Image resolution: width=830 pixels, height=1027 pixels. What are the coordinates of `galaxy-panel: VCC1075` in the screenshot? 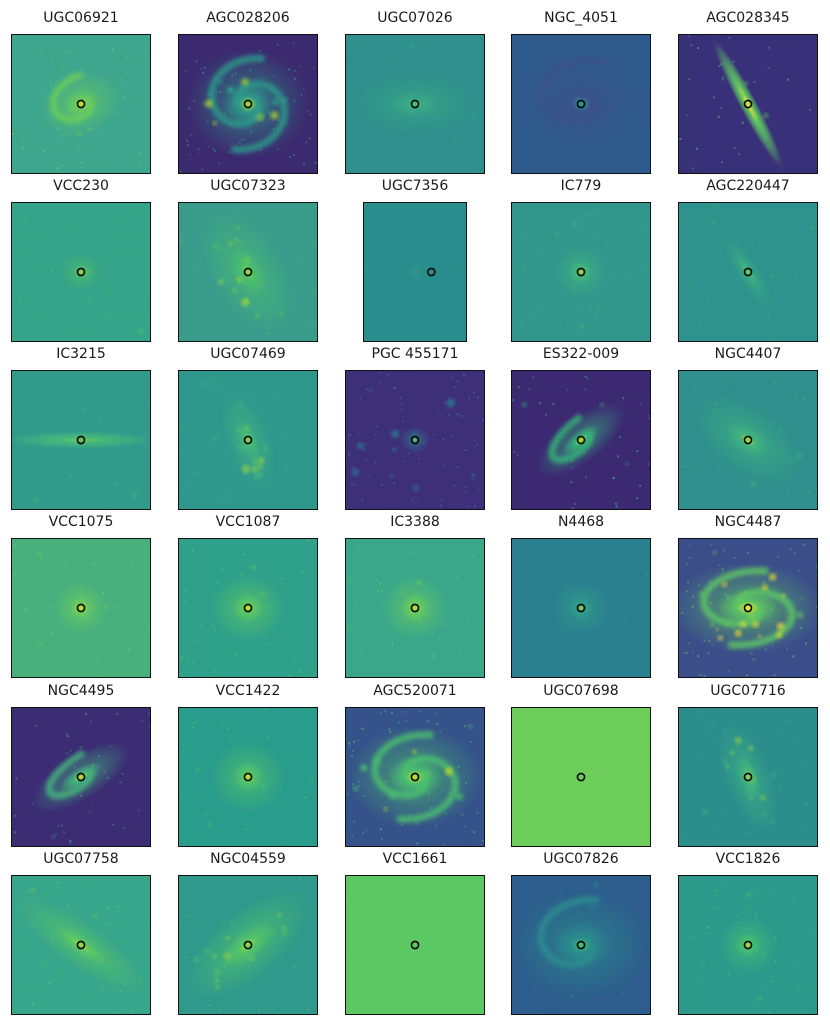 It's located at (81, 596).